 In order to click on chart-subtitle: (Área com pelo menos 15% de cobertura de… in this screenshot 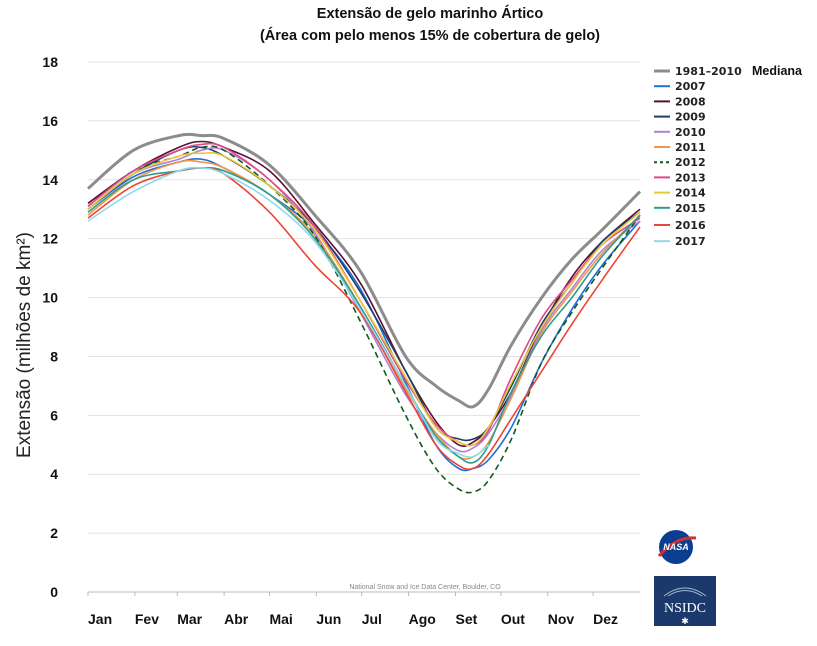, I will do `click(430, 36)`.